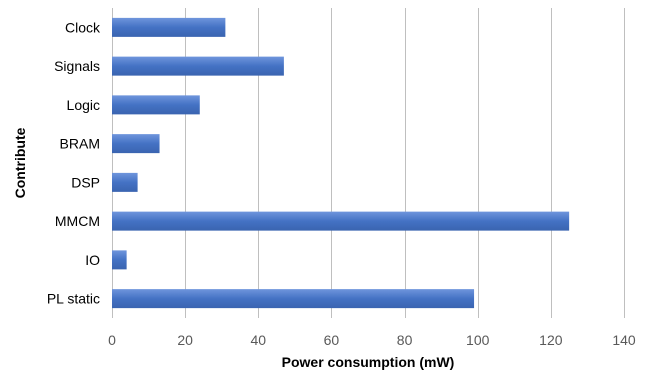 This screenshot has height=372, width=645. What do you see at coordinates (74, 162) in the screenshot?
I see `category-labels: Clock Signals Logic BRAM DSP MMCM IO PL static` at bounding box center [74, 162].